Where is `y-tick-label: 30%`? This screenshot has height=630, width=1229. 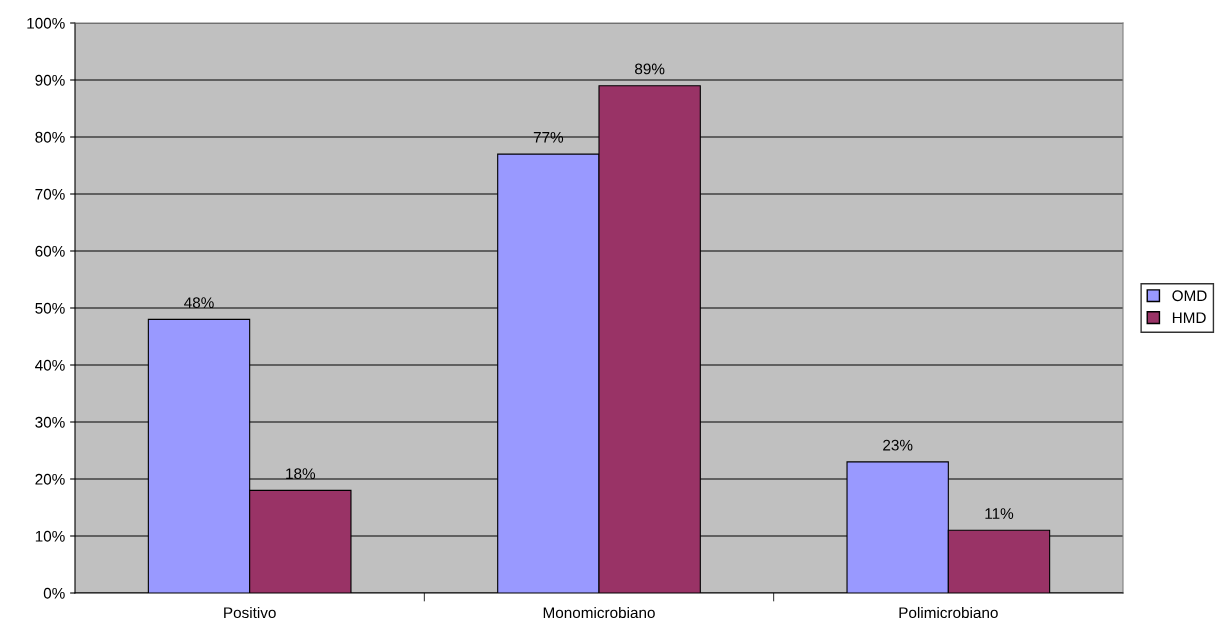 y-tick-label: 30% is located at coordinates (50, 422).